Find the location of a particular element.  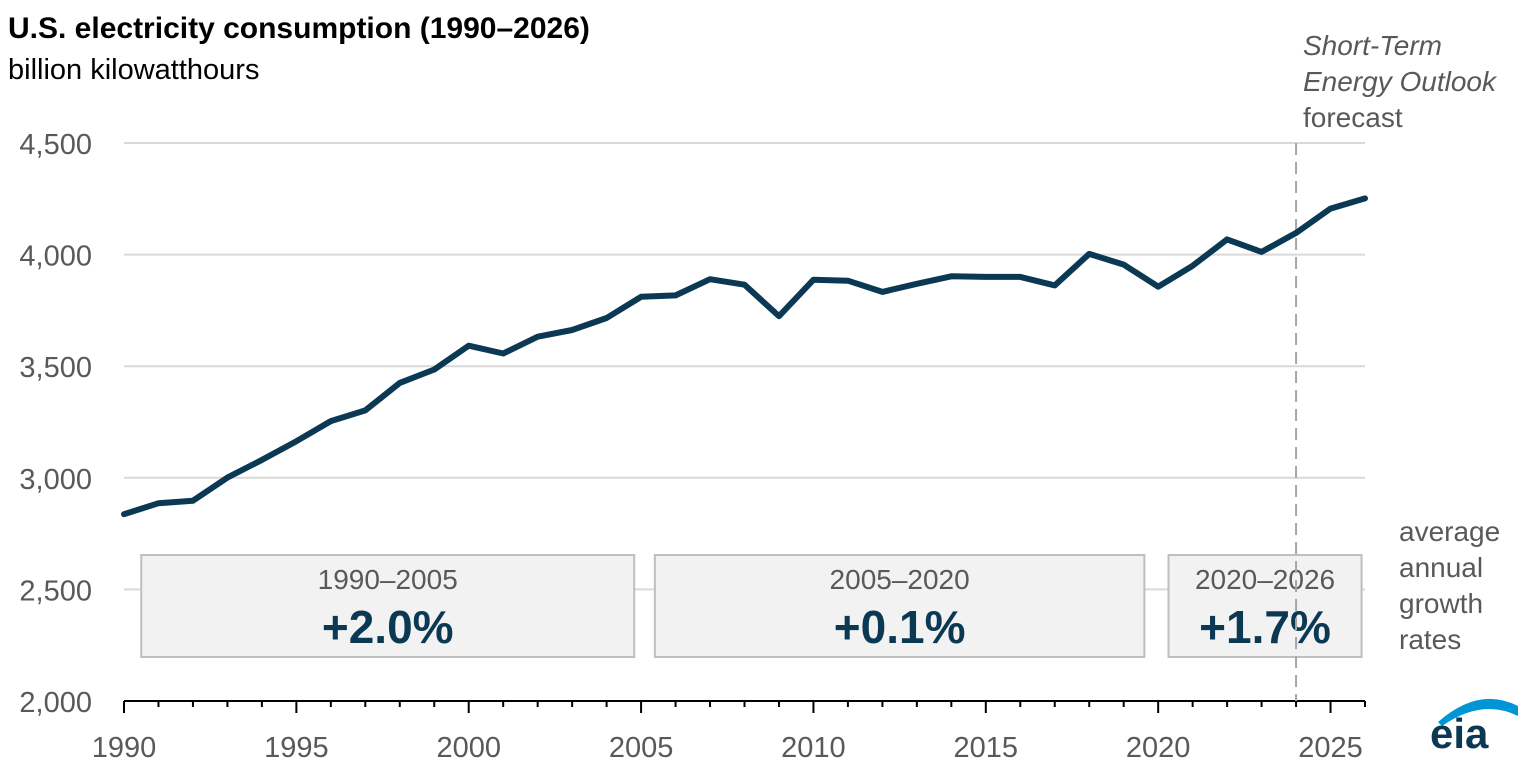

growth-note-line4: rates is located at coordinates (1430, 639).